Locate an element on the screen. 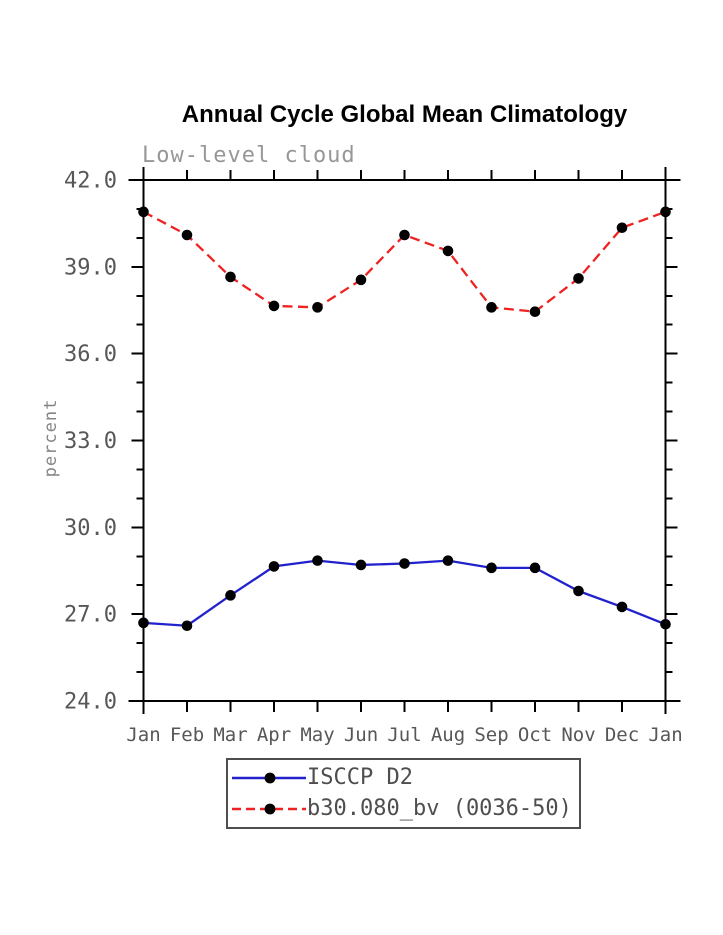 This screenshot has height=935, width=723. y-tick-label-27.0: 27.0 is located at coordinates (90, 615).